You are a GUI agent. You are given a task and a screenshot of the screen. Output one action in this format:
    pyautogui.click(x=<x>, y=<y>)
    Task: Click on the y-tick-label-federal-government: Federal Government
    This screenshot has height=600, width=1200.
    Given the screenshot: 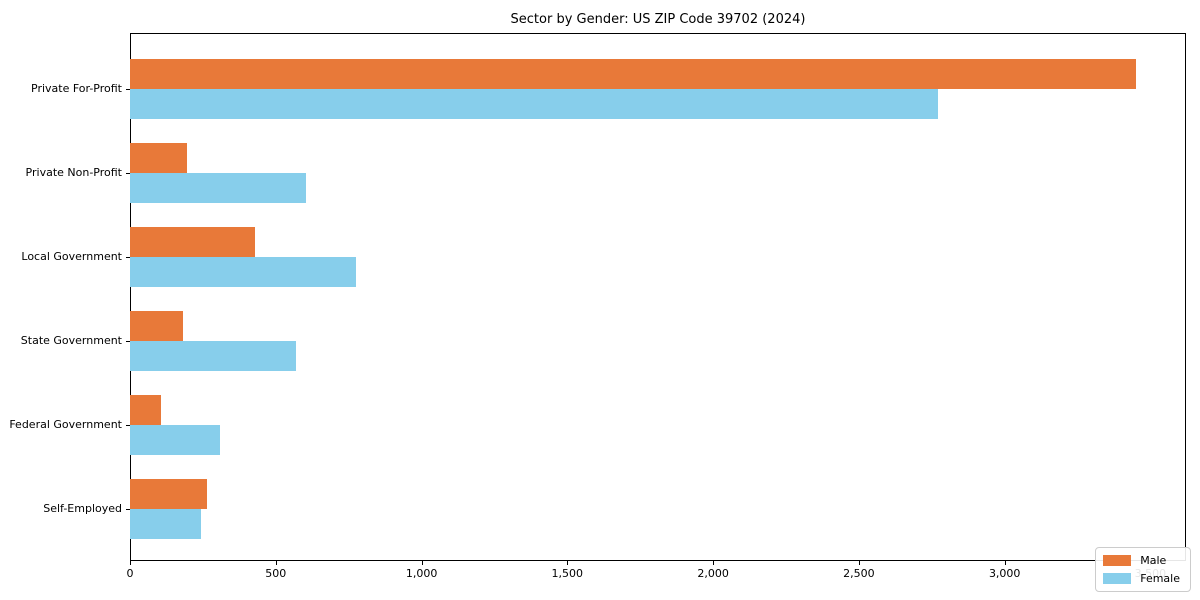 What is the action you would take?
    pyautogui.click(x=65, y=424)
    